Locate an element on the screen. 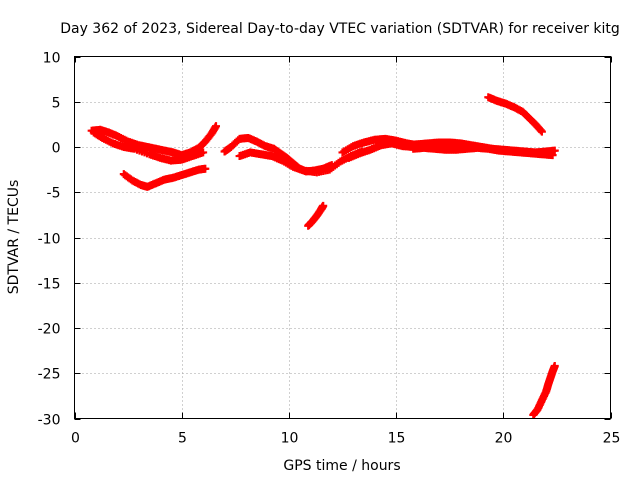 This screenshot has height=480, width=640. x-axis-label: GPS time / hours is located at coordinates (341, 466).